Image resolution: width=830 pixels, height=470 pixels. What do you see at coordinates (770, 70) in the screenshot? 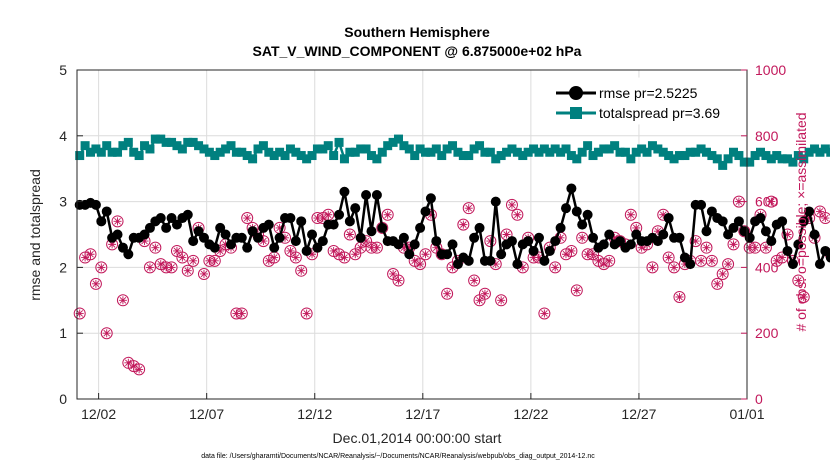
I see `y-tick-right-label: 1000` at bounding box center [770, 70].